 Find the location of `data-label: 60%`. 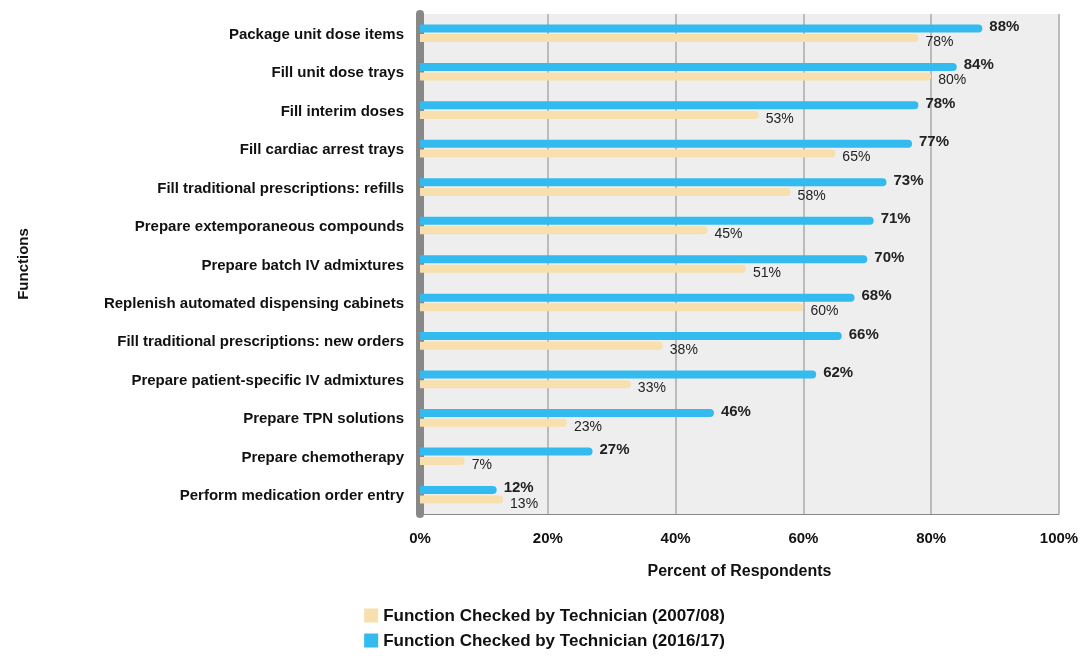

data-label: 60% is located at coordinates (824, 310).